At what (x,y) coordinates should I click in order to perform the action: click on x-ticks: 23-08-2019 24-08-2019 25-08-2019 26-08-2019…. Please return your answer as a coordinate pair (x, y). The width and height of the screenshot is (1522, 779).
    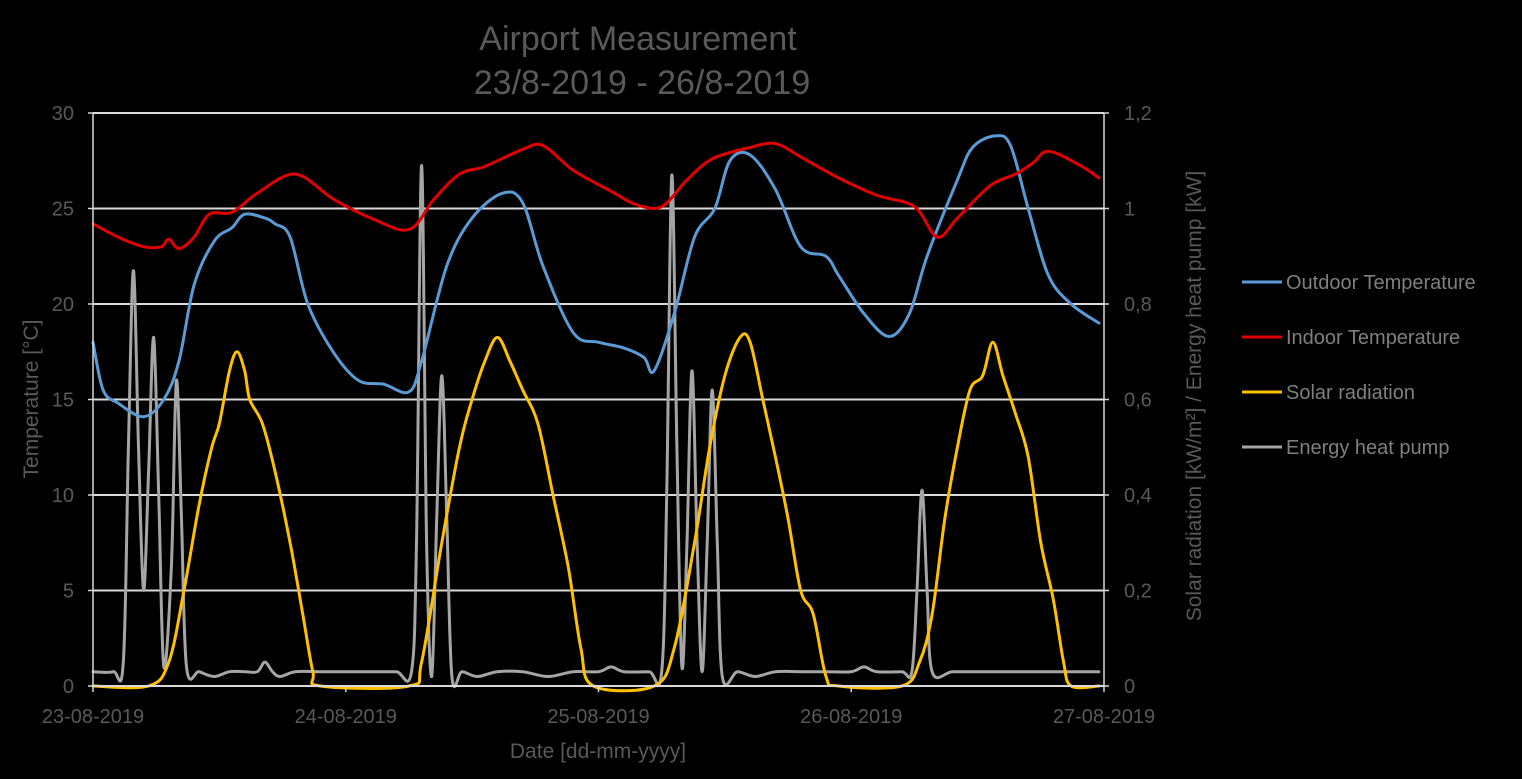
    Looking at the image, I should click on (598, 707).